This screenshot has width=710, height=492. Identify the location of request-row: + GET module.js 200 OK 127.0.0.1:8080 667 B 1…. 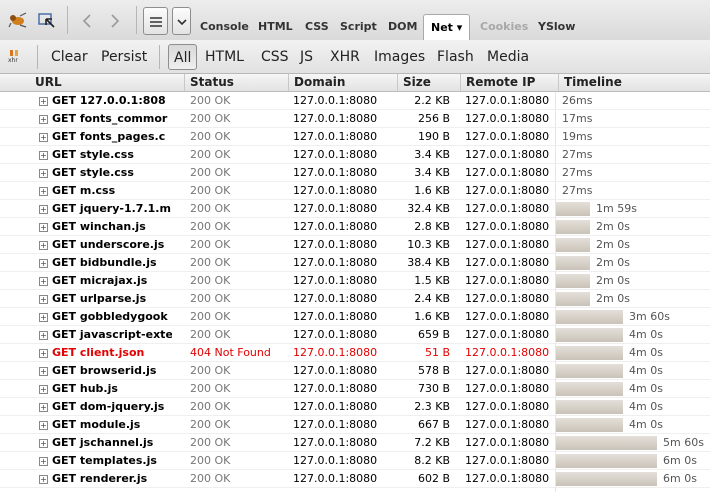
(355, 425).